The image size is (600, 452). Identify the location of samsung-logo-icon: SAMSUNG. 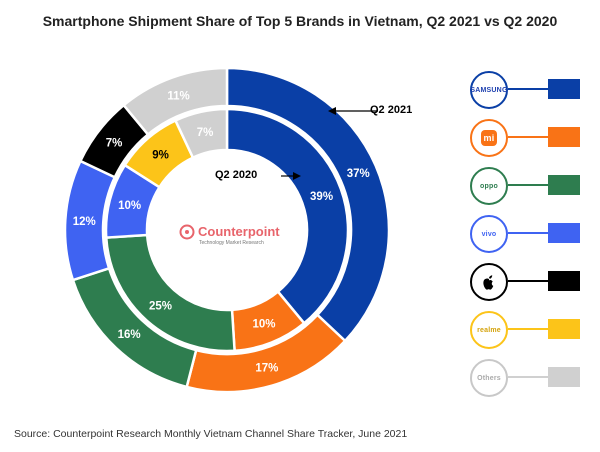
(489, 90).